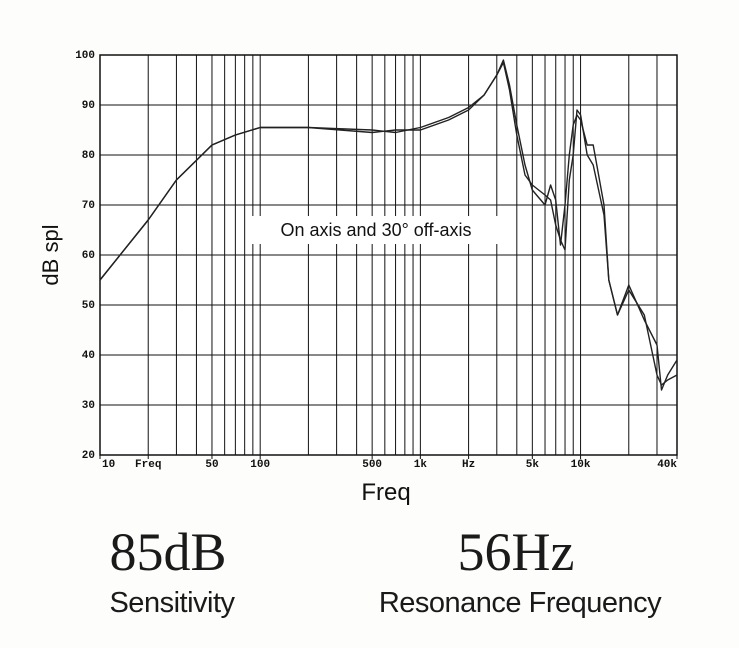  Describe the element at coordinates (520, 603) in the screenshot. I see `stat-label: Resonance Frequency` at that location.